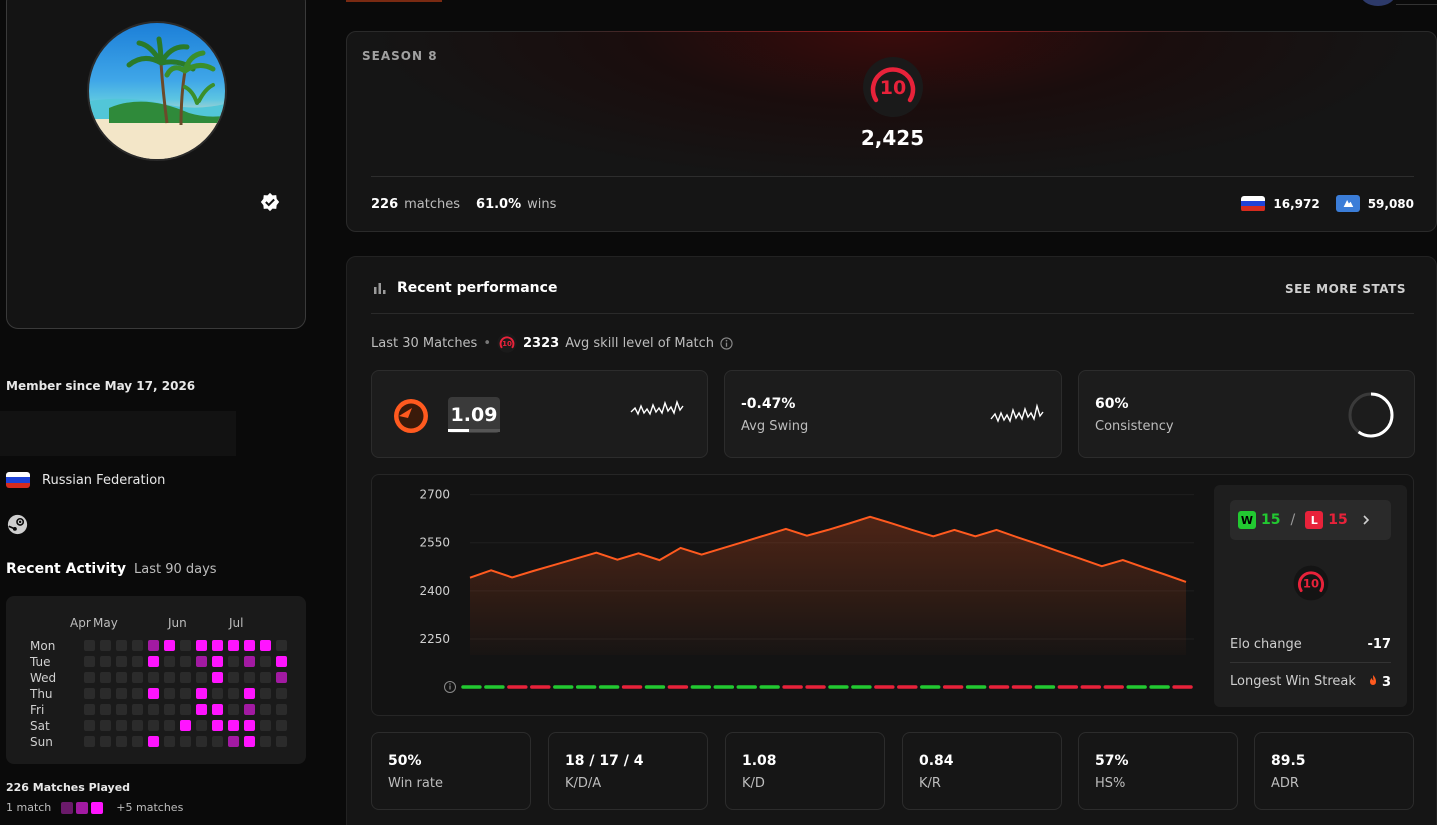  Describe the element at coordinates (539, 414) in the screenshot. I see `rating-metric: 1.09` at that location.